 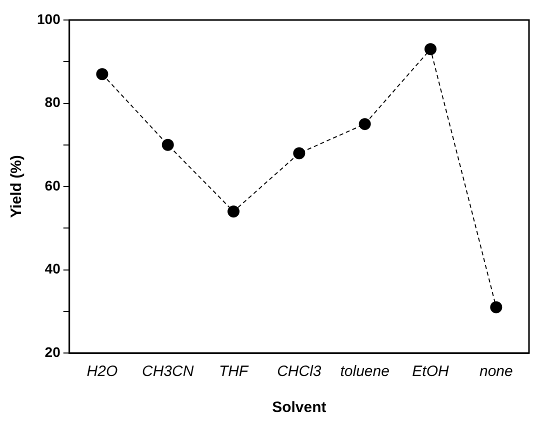 What do you see at coordinates (49, 18) in the screenshot?
I see `y-tick-label: 100` at bounding box center [49, 18].